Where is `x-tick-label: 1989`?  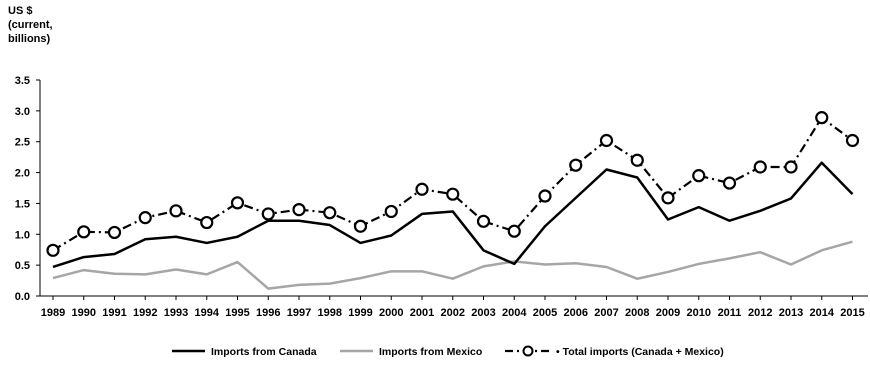
x-tick-label: 1989 is located at coordinates (53, 313).